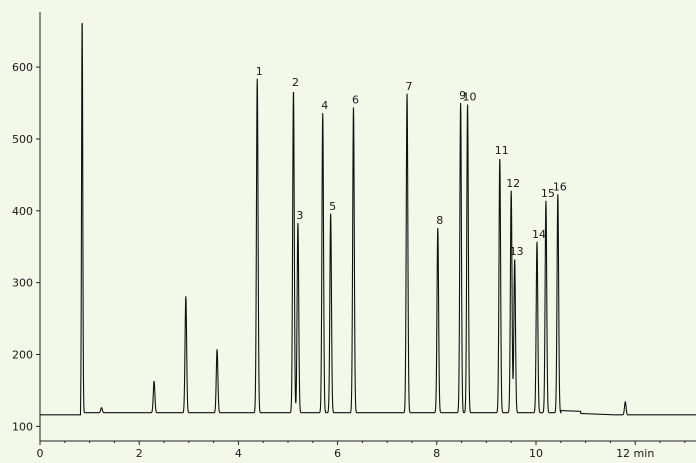  Describe the element at coordinates (436, 453) in the screenshot. I see `x-tick-label: 8` at that location.